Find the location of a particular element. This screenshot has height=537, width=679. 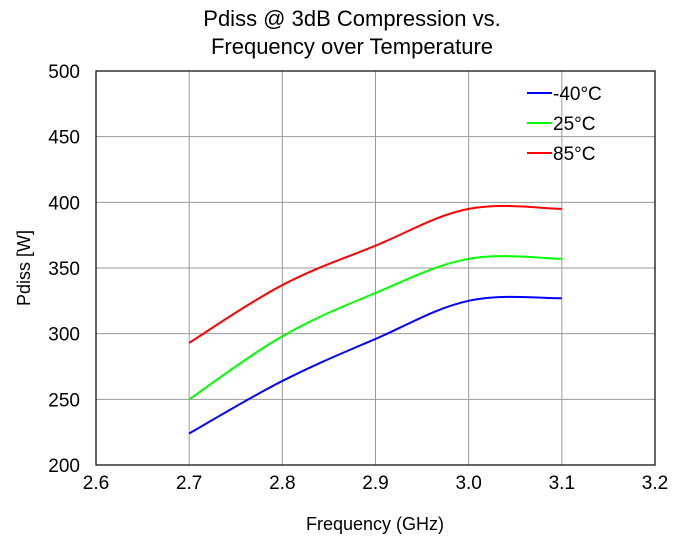

legend: -40°C 25°C 85°C is located at coordinates (564, 124).